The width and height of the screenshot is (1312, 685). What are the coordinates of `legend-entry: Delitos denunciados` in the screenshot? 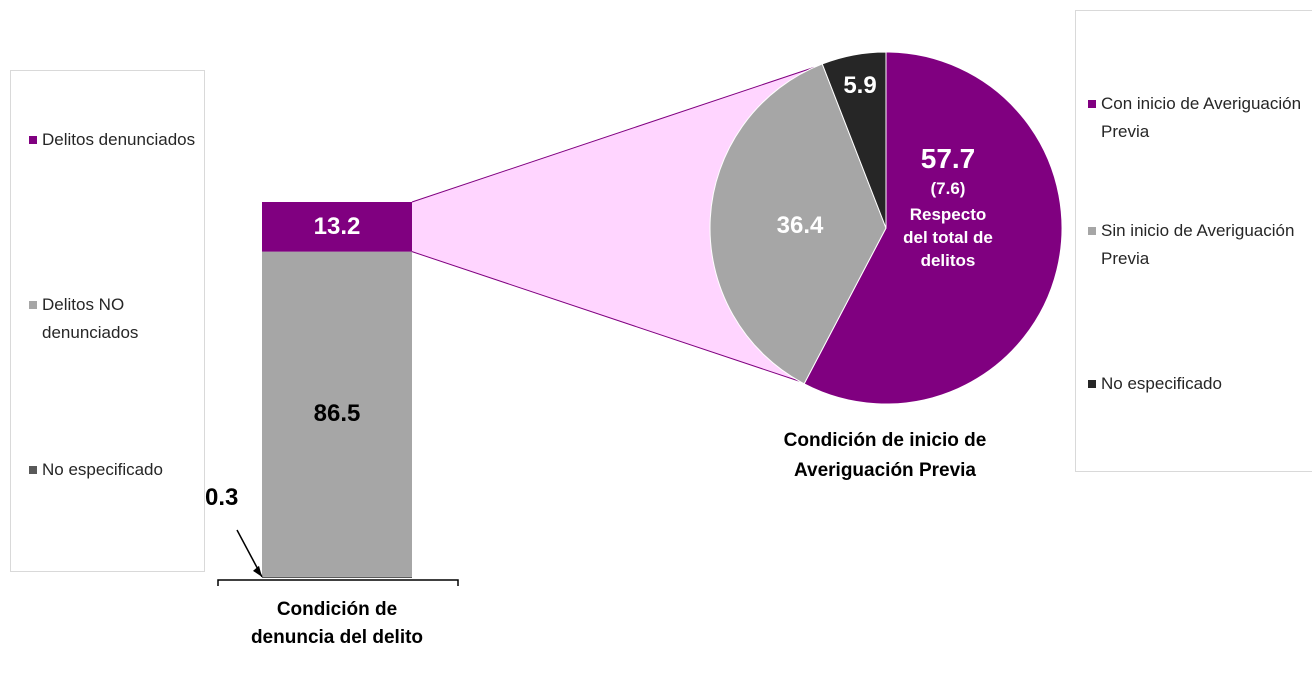 It's located at (113, 140).